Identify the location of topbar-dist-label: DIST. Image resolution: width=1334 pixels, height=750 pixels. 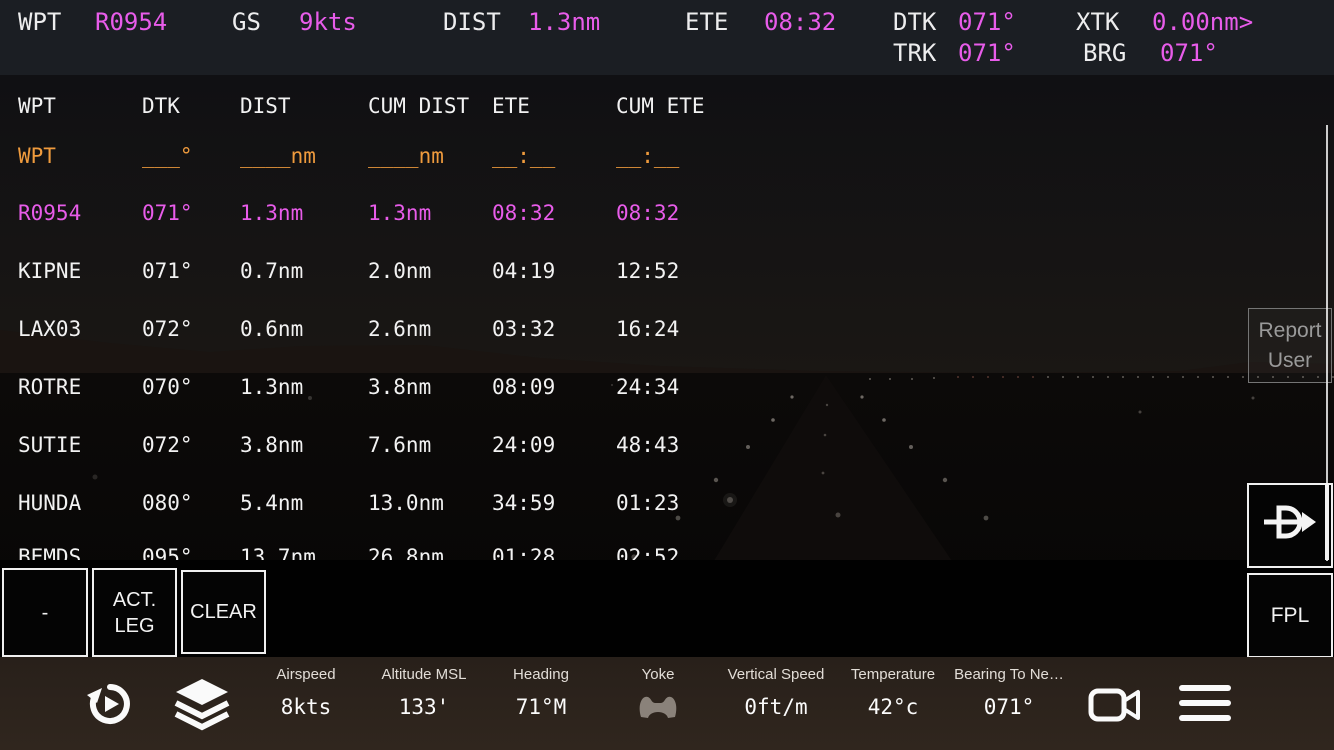
(472, 22).